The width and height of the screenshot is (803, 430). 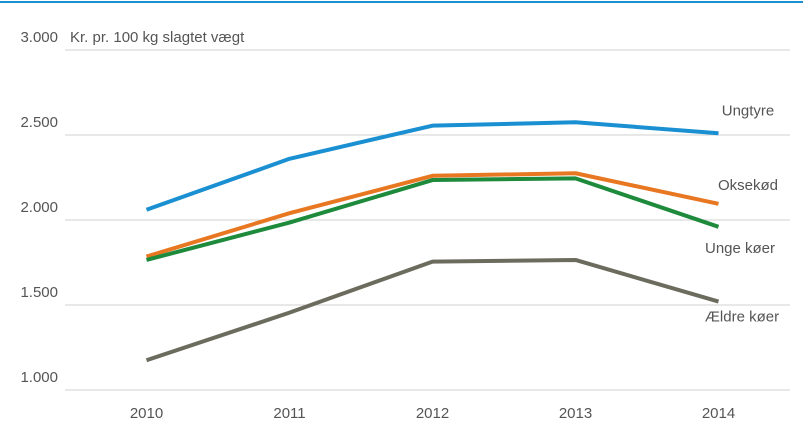 What do you see at coordinates (146, 413) in the screenshot?
I see `x-tick-label: 2010` at bounding box center [146, 413].